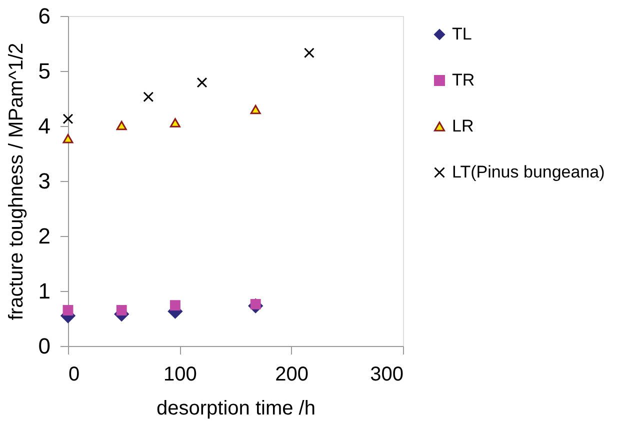 This screenshot has height=430, width=627. I want to click on legend-label: TL, so click(462, 34).